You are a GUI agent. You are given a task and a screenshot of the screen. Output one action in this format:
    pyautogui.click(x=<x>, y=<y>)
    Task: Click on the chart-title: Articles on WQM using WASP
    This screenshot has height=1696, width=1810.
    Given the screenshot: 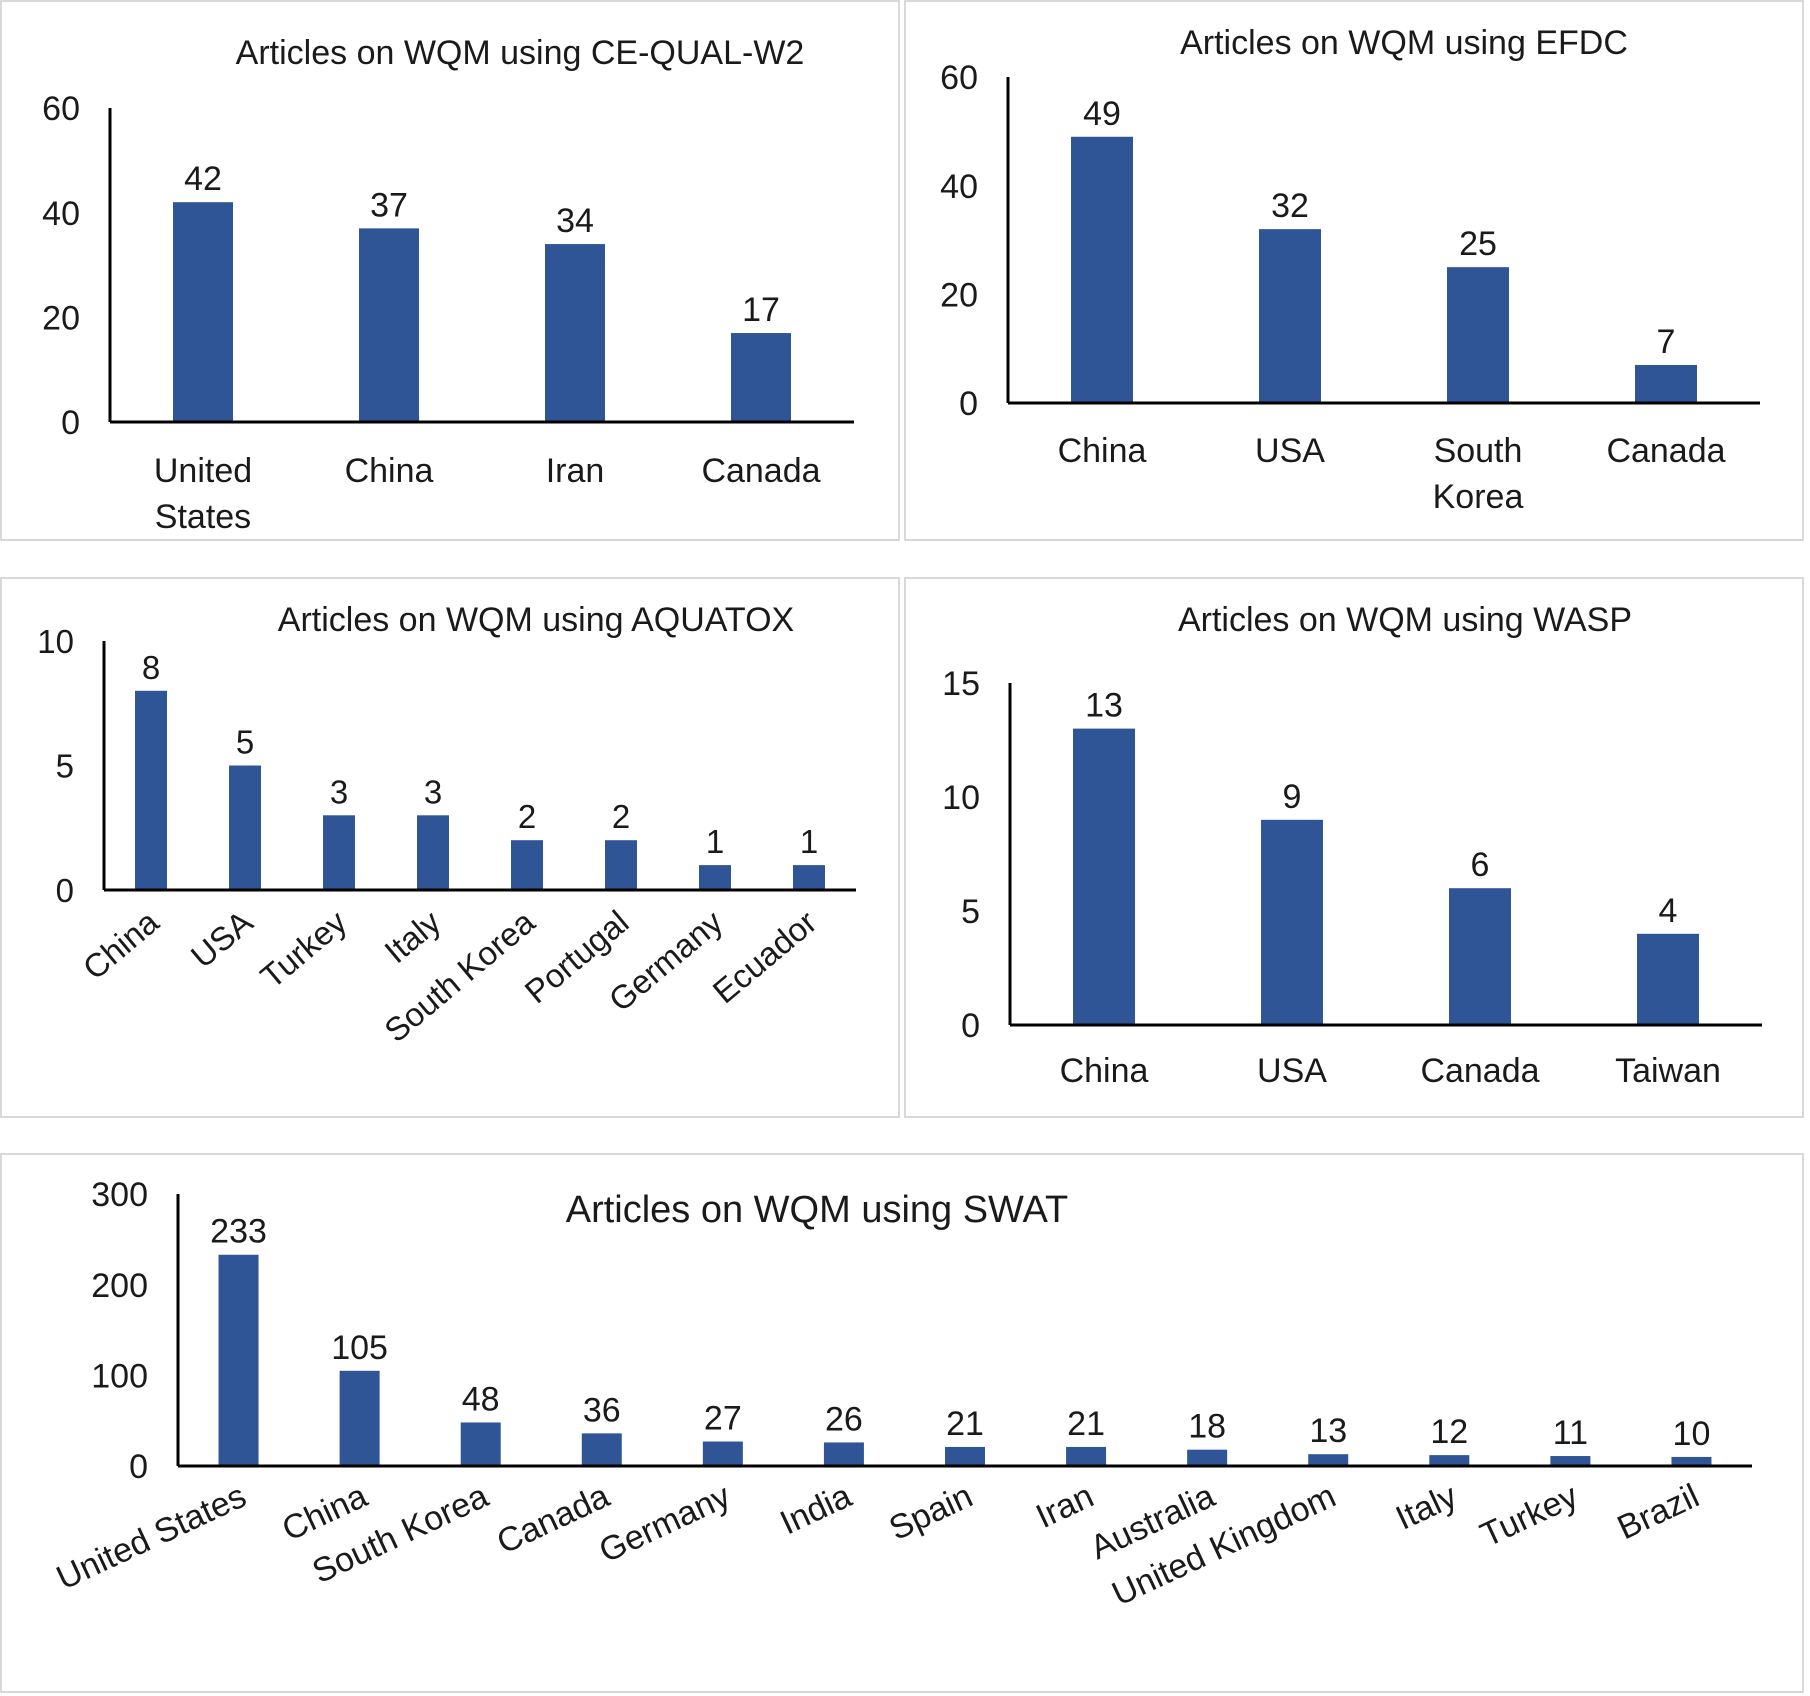 What is the action you would take?
    pyautogui.click(x=1405, y=620)
    